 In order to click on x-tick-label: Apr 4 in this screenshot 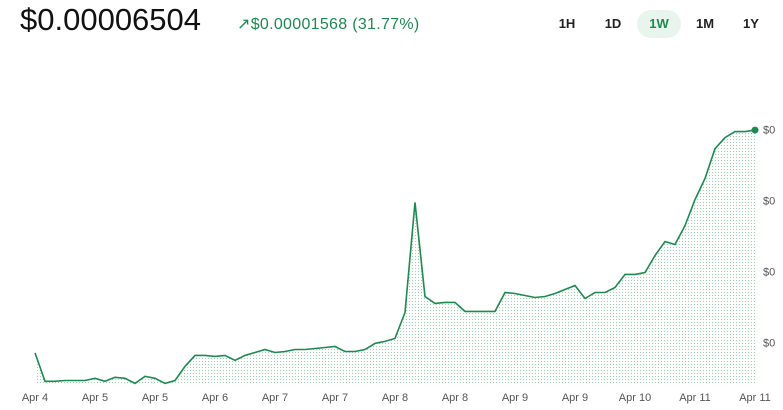, I will do `click(35, 398)`.